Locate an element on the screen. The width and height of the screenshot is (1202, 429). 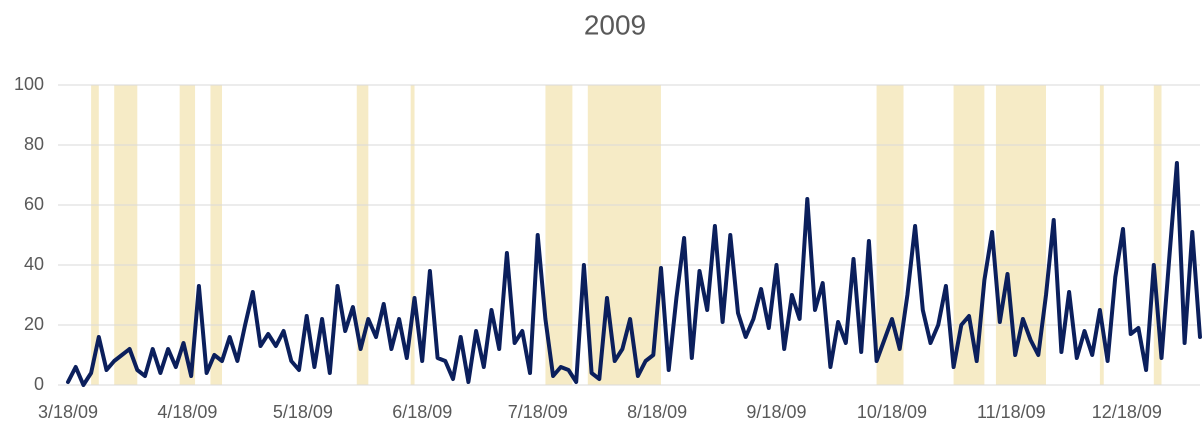
x-tick-label: 10/18/09 is located at coordinates (892, 412).